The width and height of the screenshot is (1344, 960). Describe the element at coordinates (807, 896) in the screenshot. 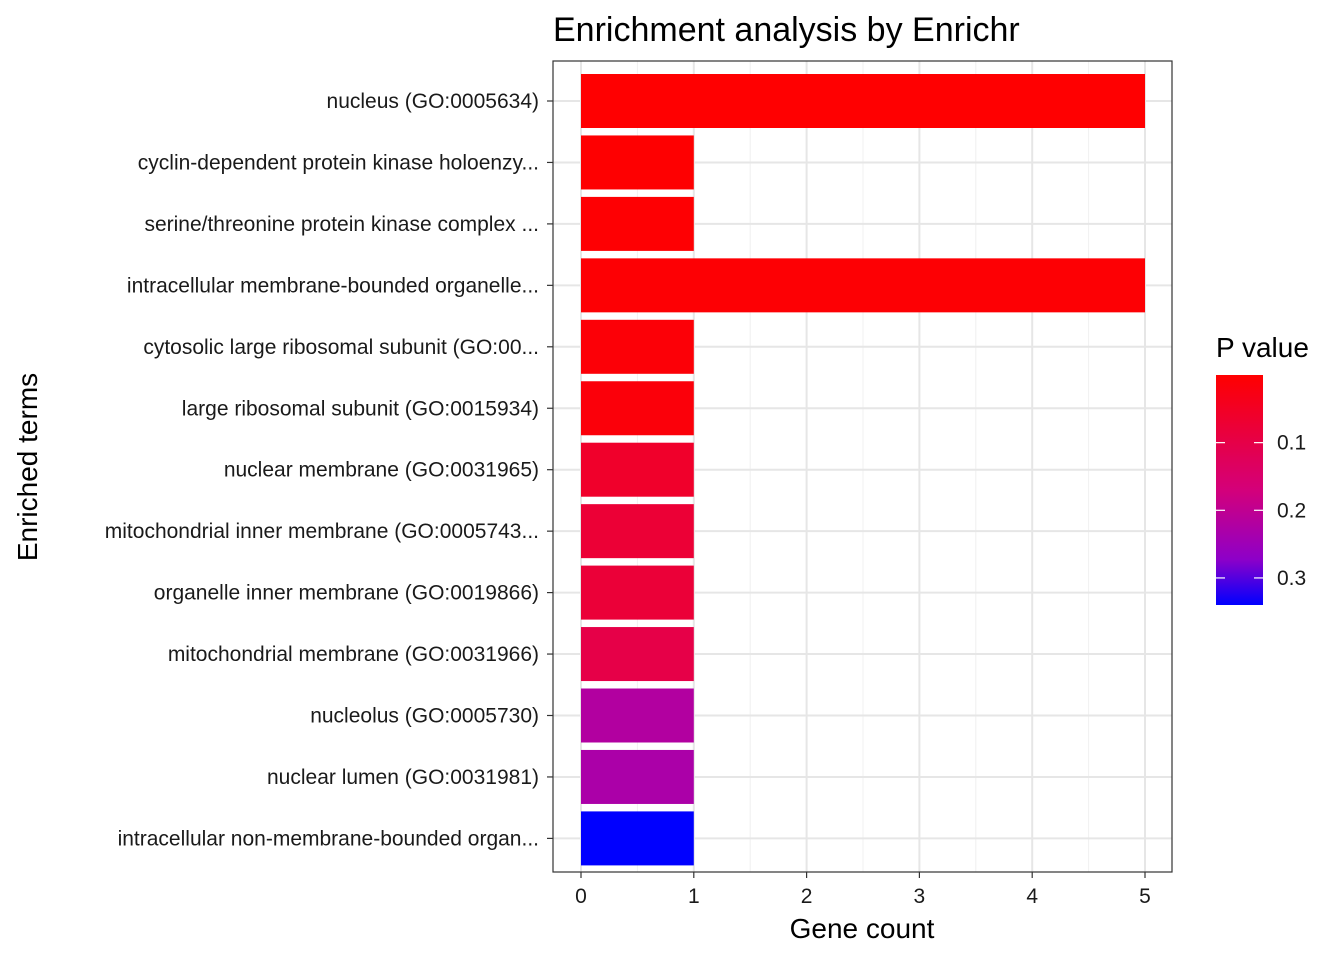

I see `x-tick-label: 2` at that location.